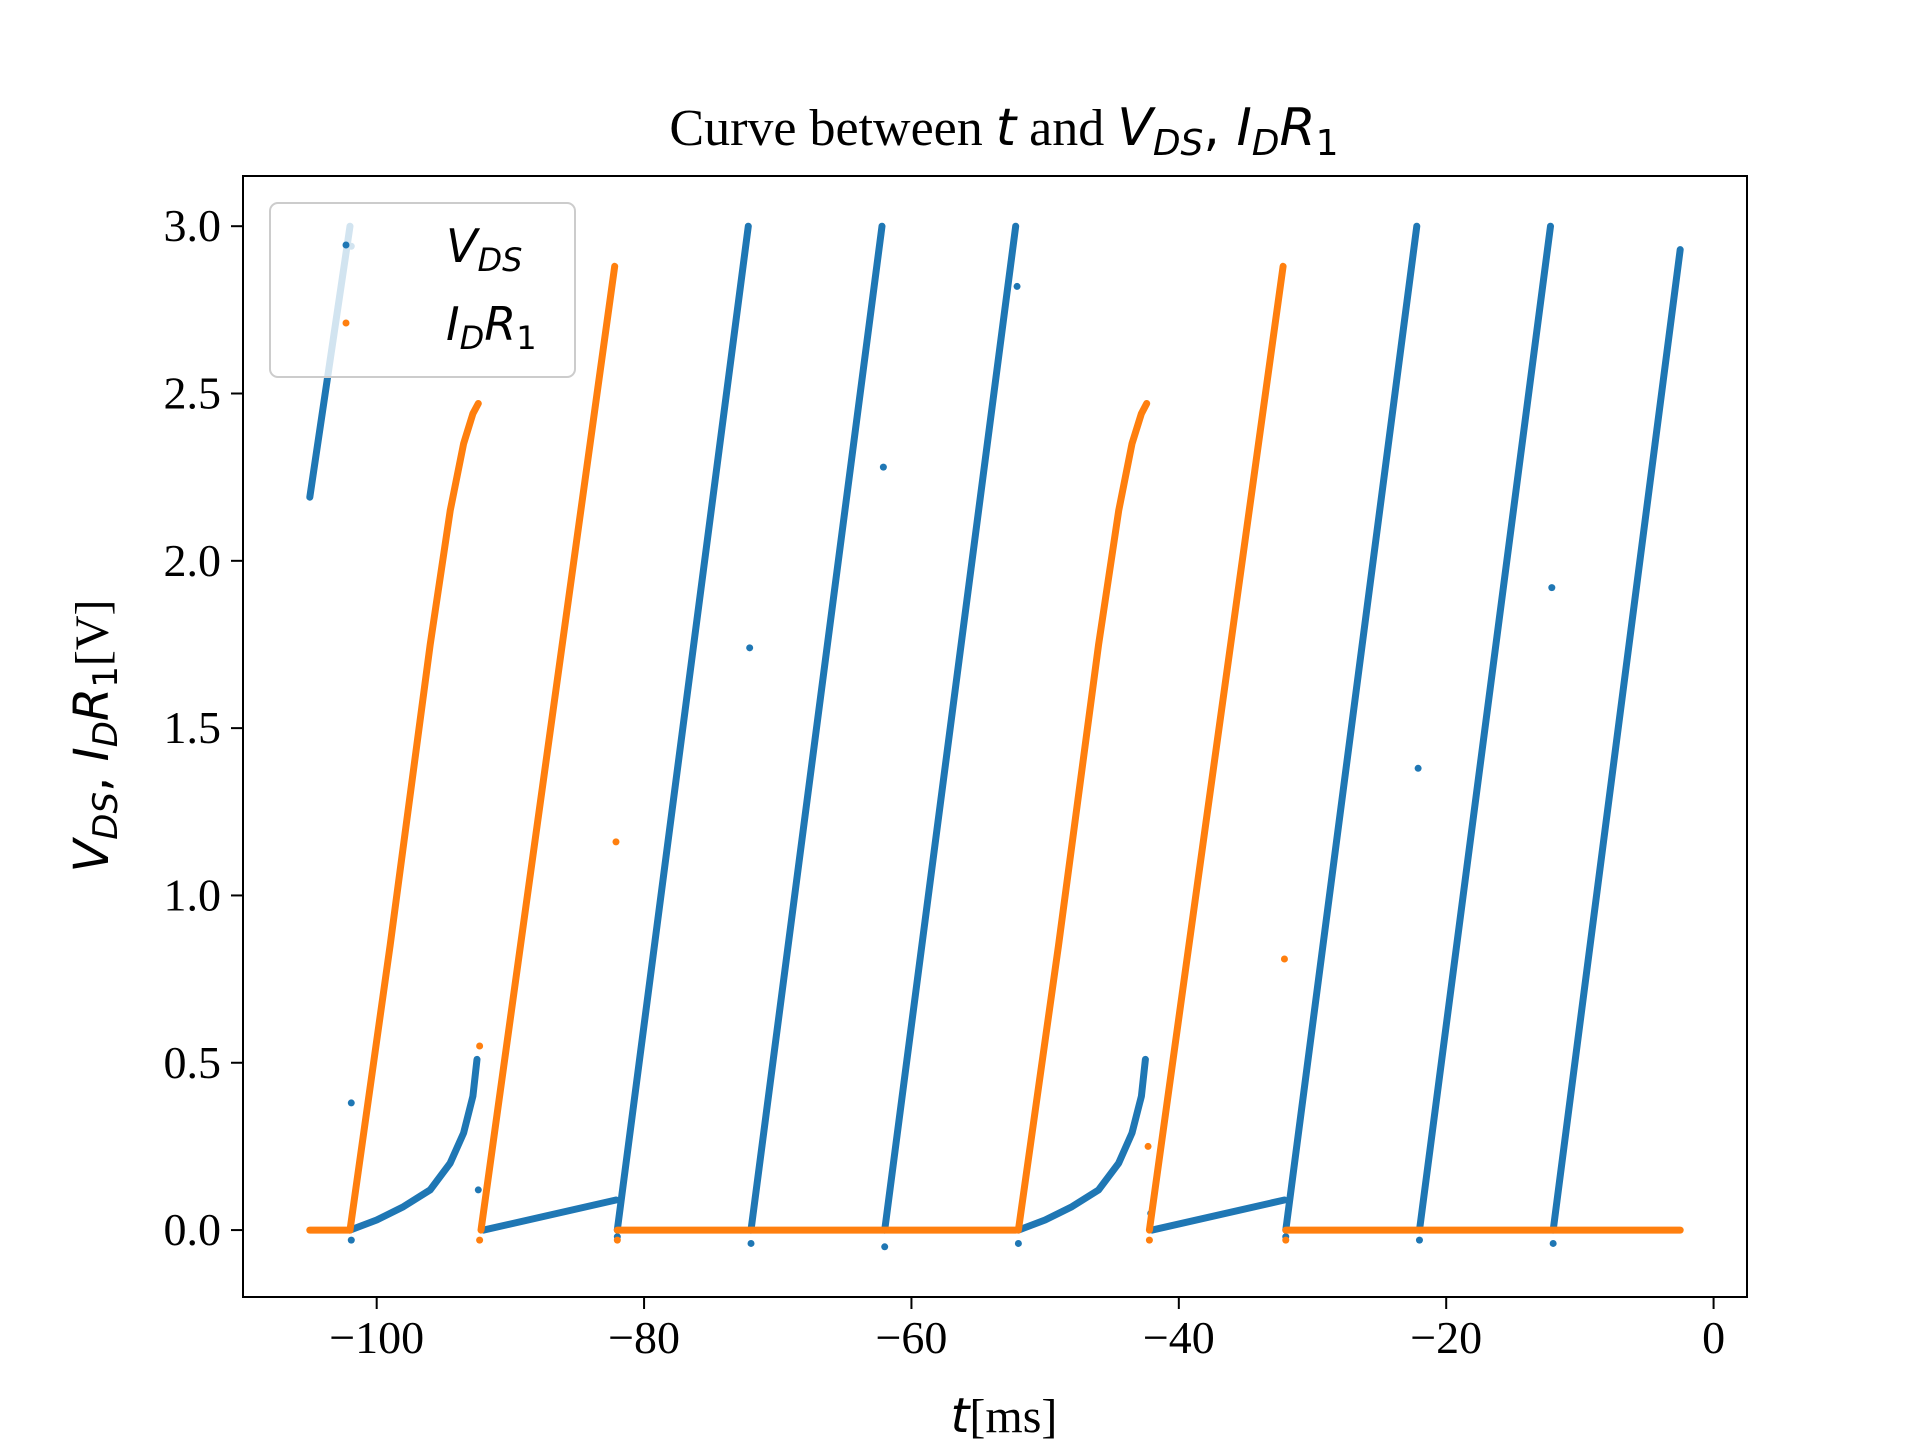 The width and height of the screenshot is (1920, 1440). Describe the element at coordinates (499, 260) in the screenshot. I see `legend-vds-sub: DS` at that location.